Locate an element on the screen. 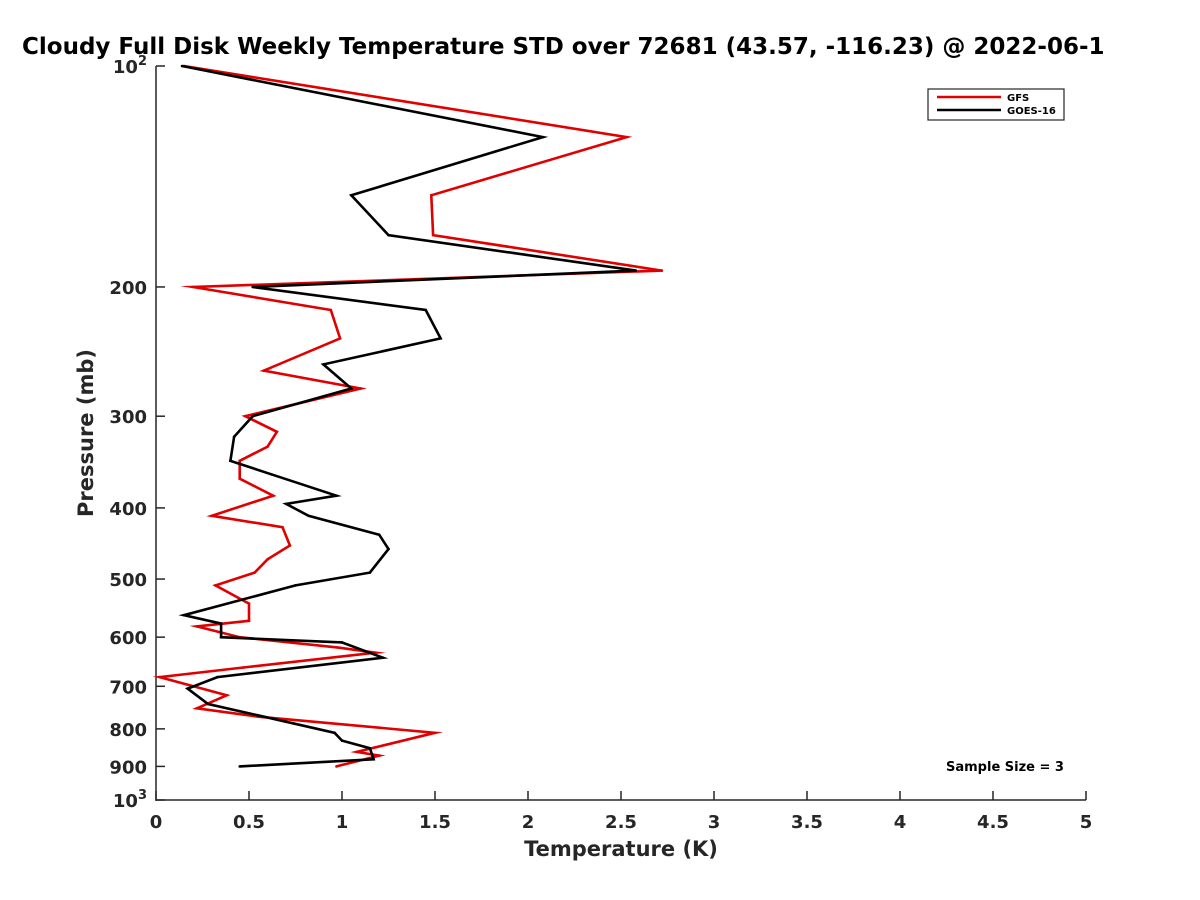 The width and height of the screenshot is (1200, 900). y-tick-exponent: 2 is located at coordinates (142, 61).